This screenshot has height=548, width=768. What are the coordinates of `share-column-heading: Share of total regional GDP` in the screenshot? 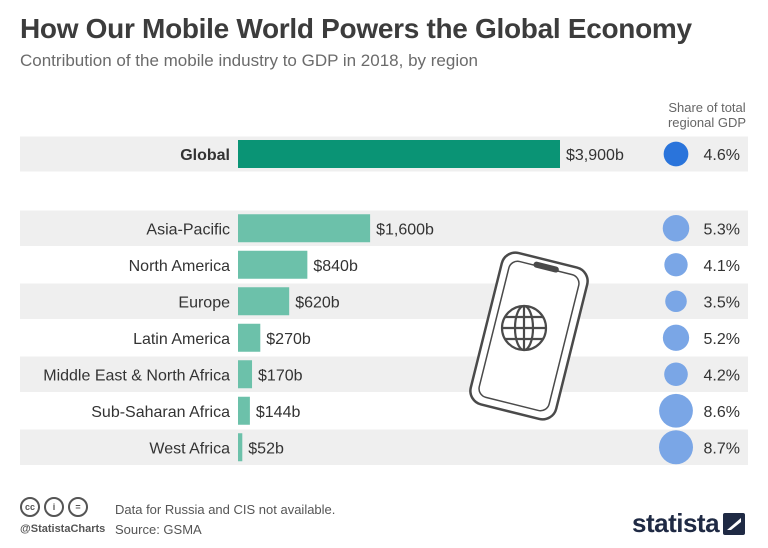 It's located at (707, 115).